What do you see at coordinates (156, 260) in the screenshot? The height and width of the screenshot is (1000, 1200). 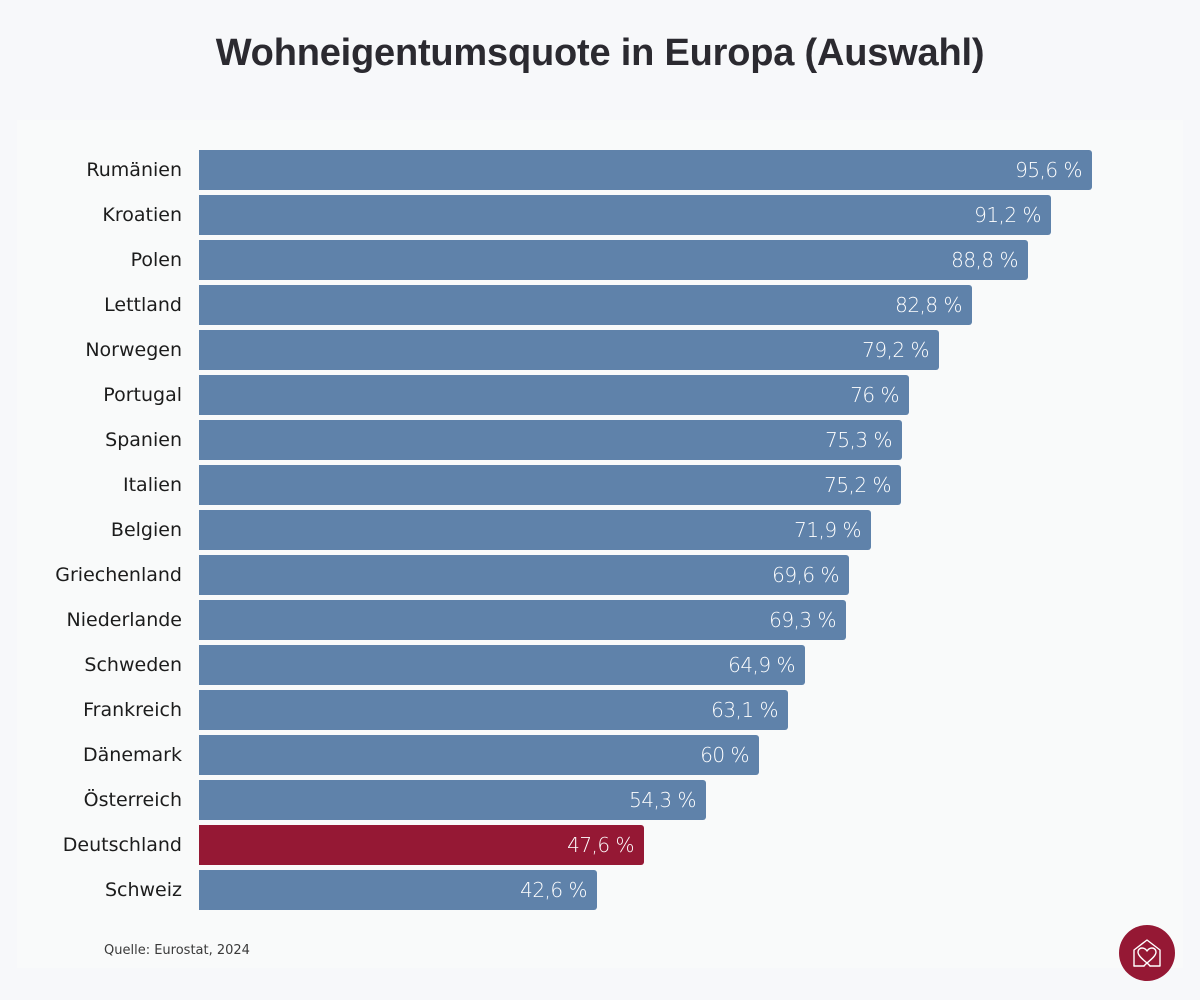 I see `category-label: Polen` at bounding box center [156, 260].